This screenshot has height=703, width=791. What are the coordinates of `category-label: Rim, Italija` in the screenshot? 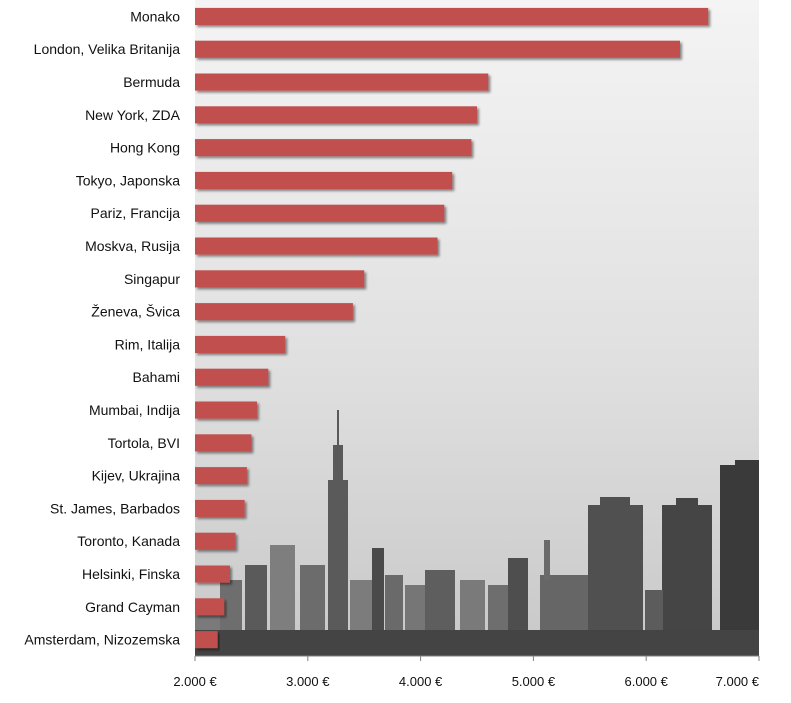 It's located at (148, 344).